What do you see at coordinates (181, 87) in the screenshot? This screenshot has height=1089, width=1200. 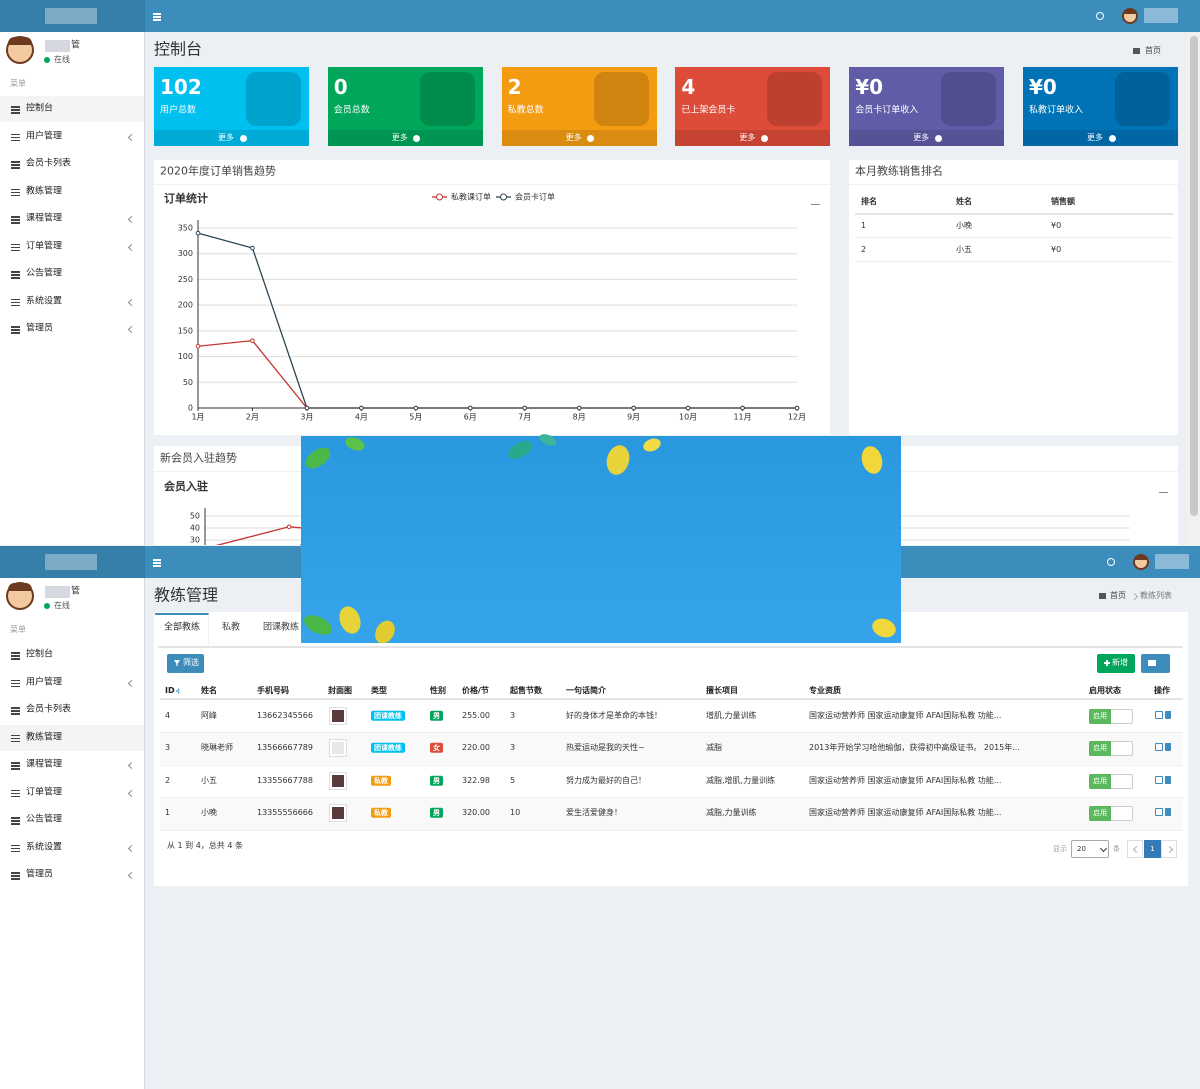 I see `stat-value: 102` at bounding box center [181, 87].